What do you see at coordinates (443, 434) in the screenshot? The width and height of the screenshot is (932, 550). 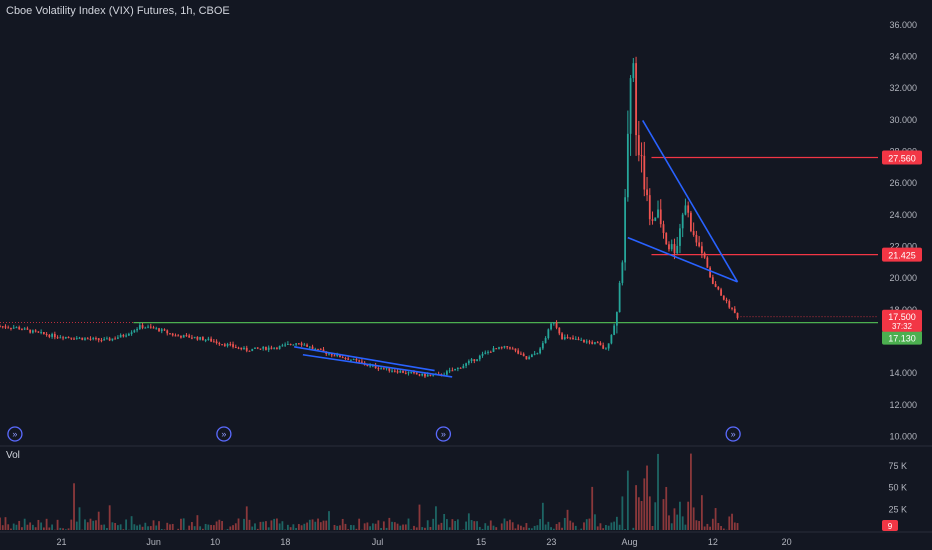 I see `event-marker-icon` at bounding box center [443, 434].